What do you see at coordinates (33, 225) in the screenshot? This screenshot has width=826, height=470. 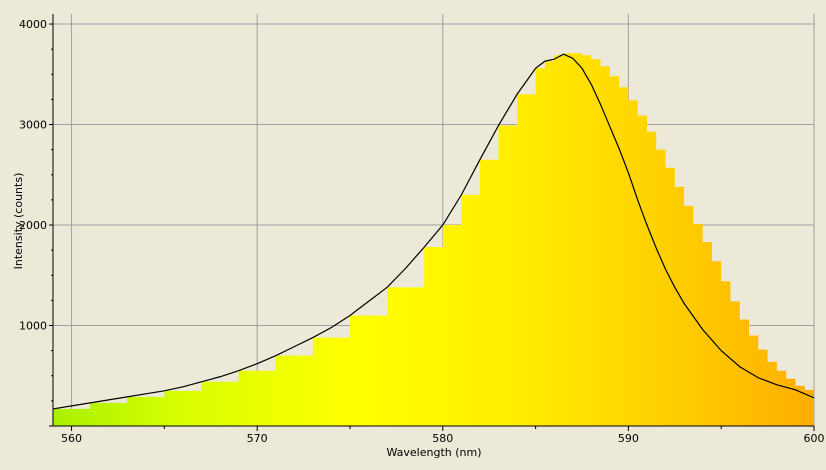 I see `y-tick-label: 2000` at bounding box center [33, 225].